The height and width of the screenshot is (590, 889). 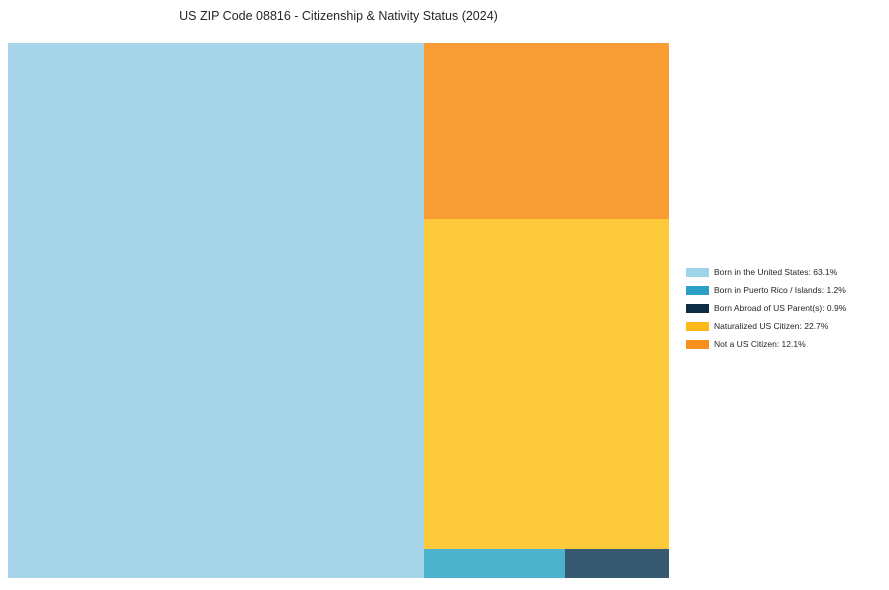 I want to click on legend-entry-naturalized-us-citizen: Naturalized US Citizen: 22.7%, so click(x=783, y=326).